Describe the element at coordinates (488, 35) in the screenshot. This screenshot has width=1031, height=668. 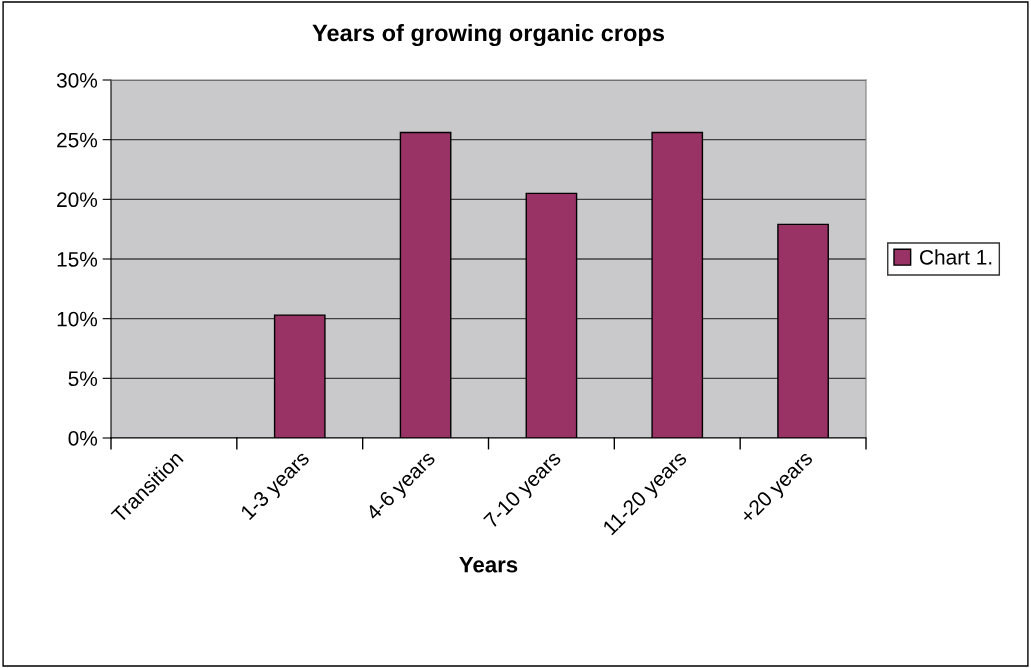
I see `chart-title: Years of growing organic crops` at that location.